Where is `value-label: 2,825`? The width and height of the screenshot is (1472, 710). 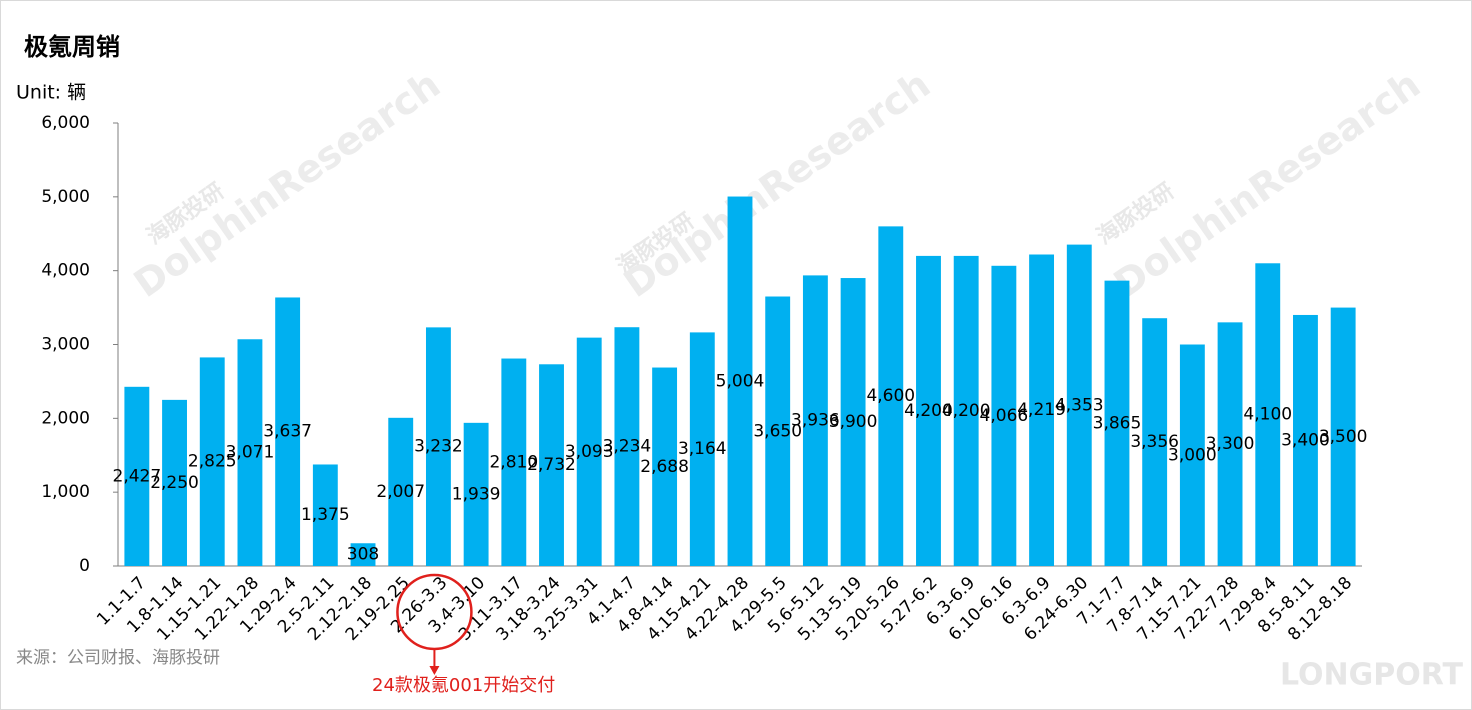
value-label: 2,825 is located at coordinates (212, 462).